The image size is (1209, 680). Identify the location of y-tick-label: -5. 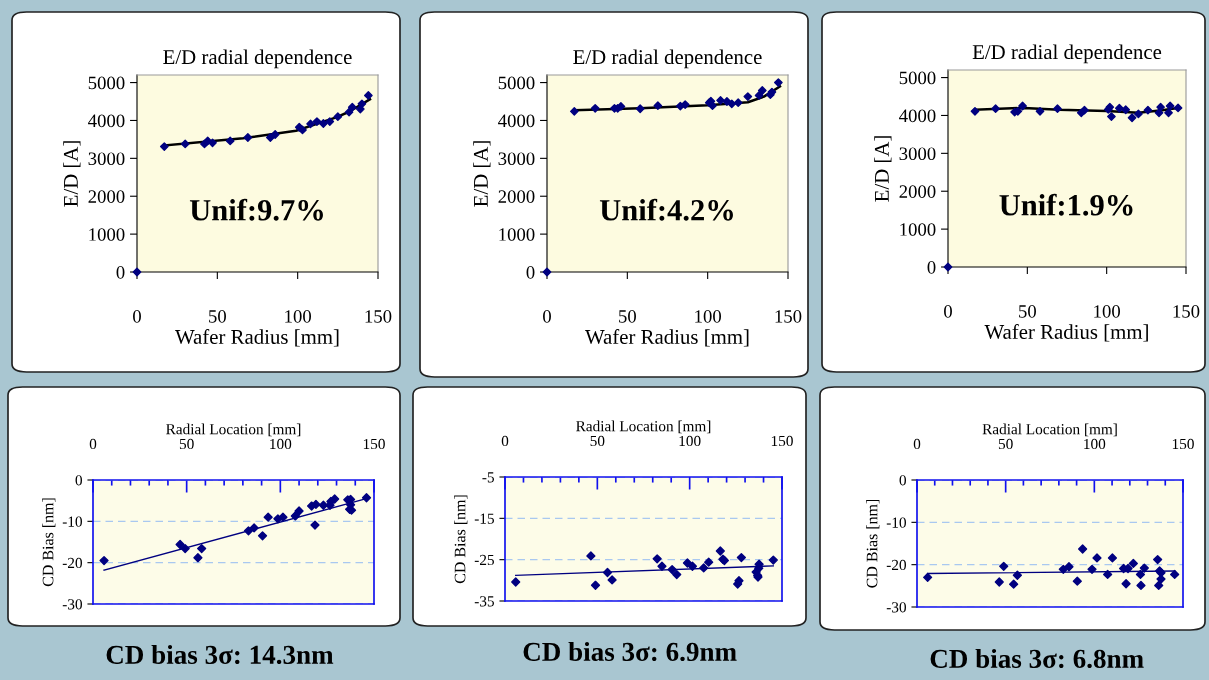
(488, 477).